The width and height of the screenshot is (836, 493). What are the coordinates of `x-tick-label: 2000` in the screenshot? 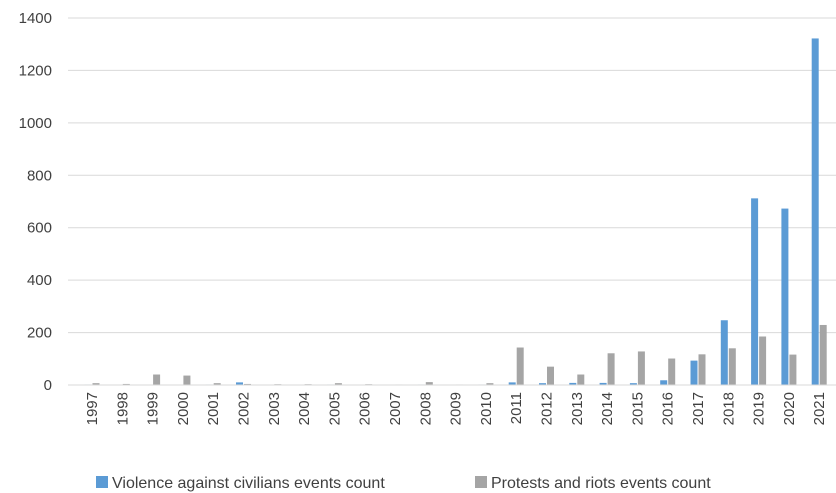 It's located at (183, 408).